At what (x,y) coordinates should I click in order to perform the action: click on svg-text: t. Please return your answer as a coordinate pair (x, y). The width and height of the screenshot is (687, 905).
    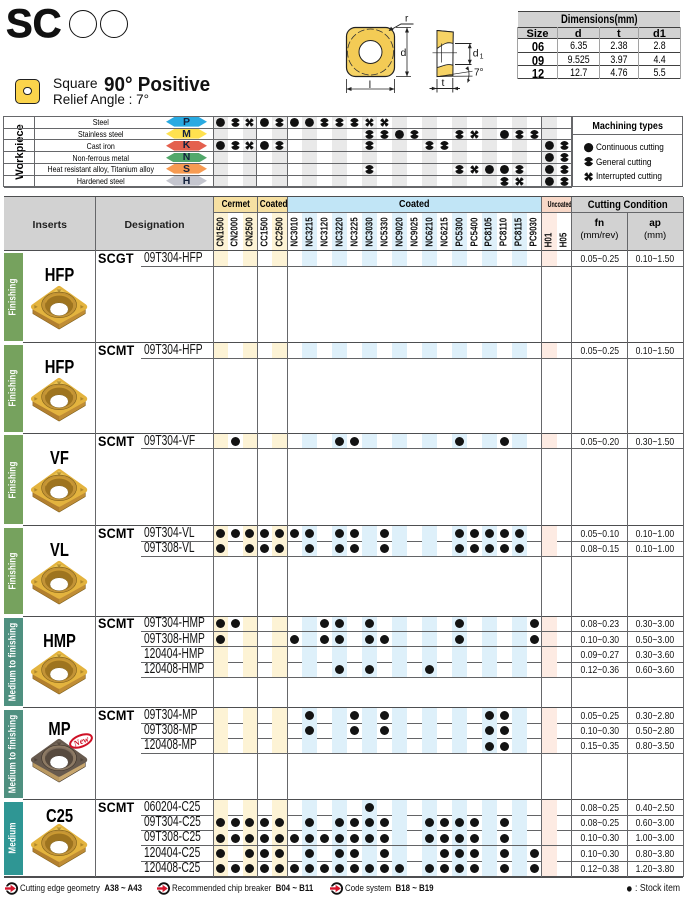
    Looking at the image, I should click on (443, 83).